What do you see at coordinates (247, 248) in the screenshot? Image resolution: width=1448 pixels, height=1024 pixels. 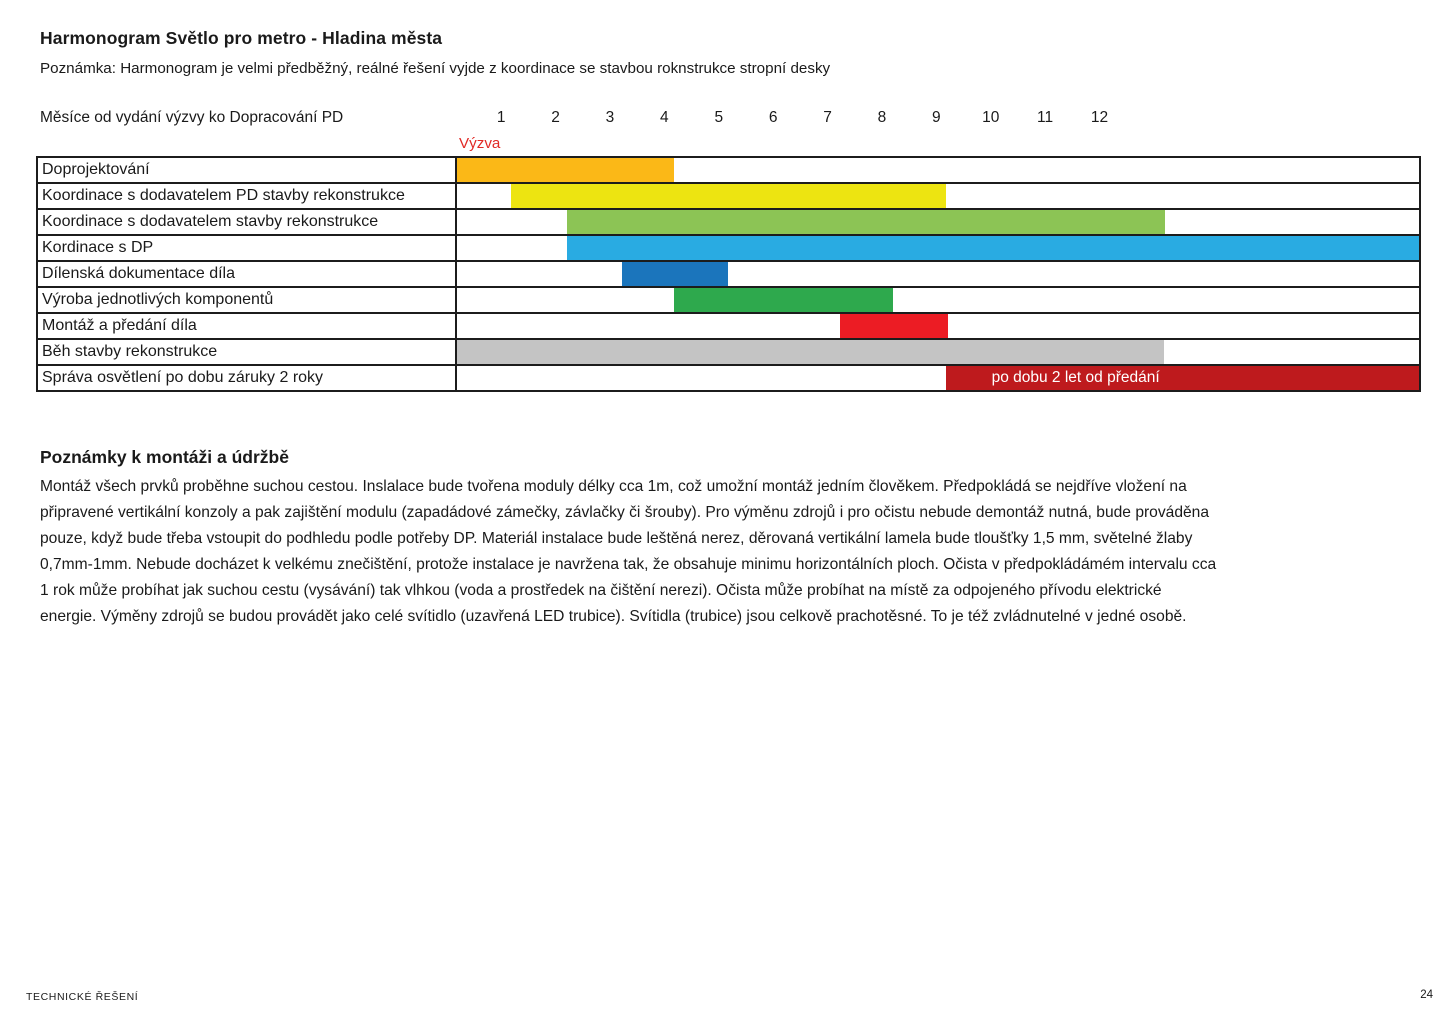 I see `task-label: Kordinace s DP` at bounding box center [247, 248].